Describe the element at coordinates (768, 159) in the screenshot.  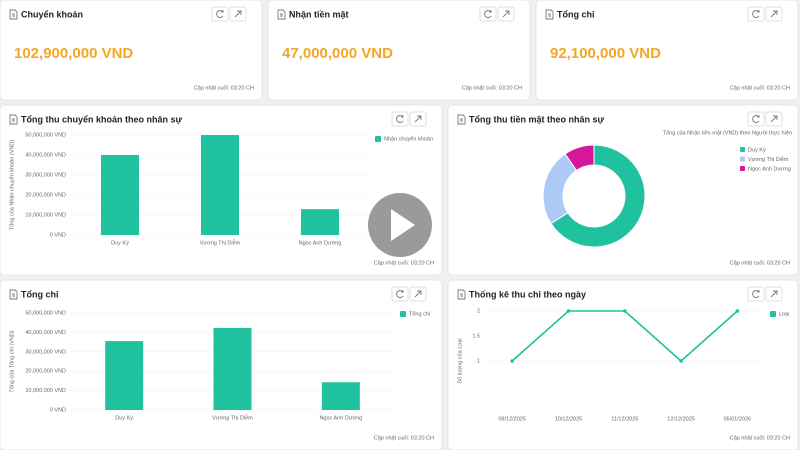
I see `legend-label: Vương Thị Diễm` at that location.